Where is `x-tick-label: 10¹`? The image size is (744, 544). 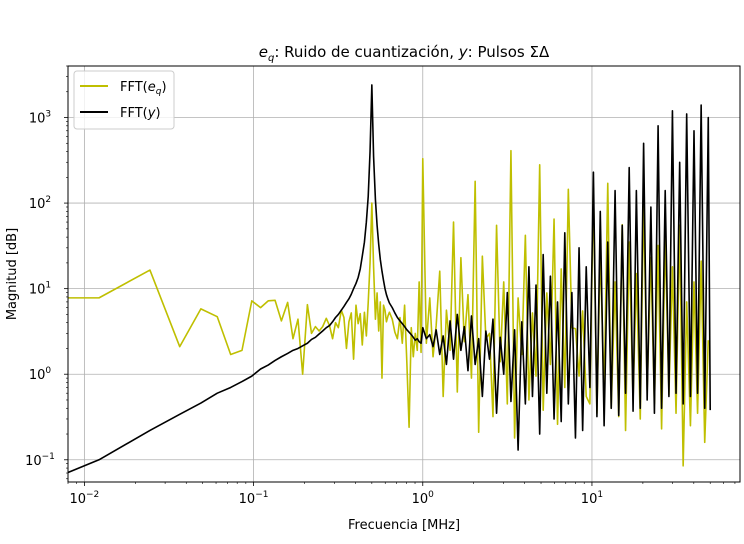 x-tick-label: 10¹ is located at coordinates (592, 498).